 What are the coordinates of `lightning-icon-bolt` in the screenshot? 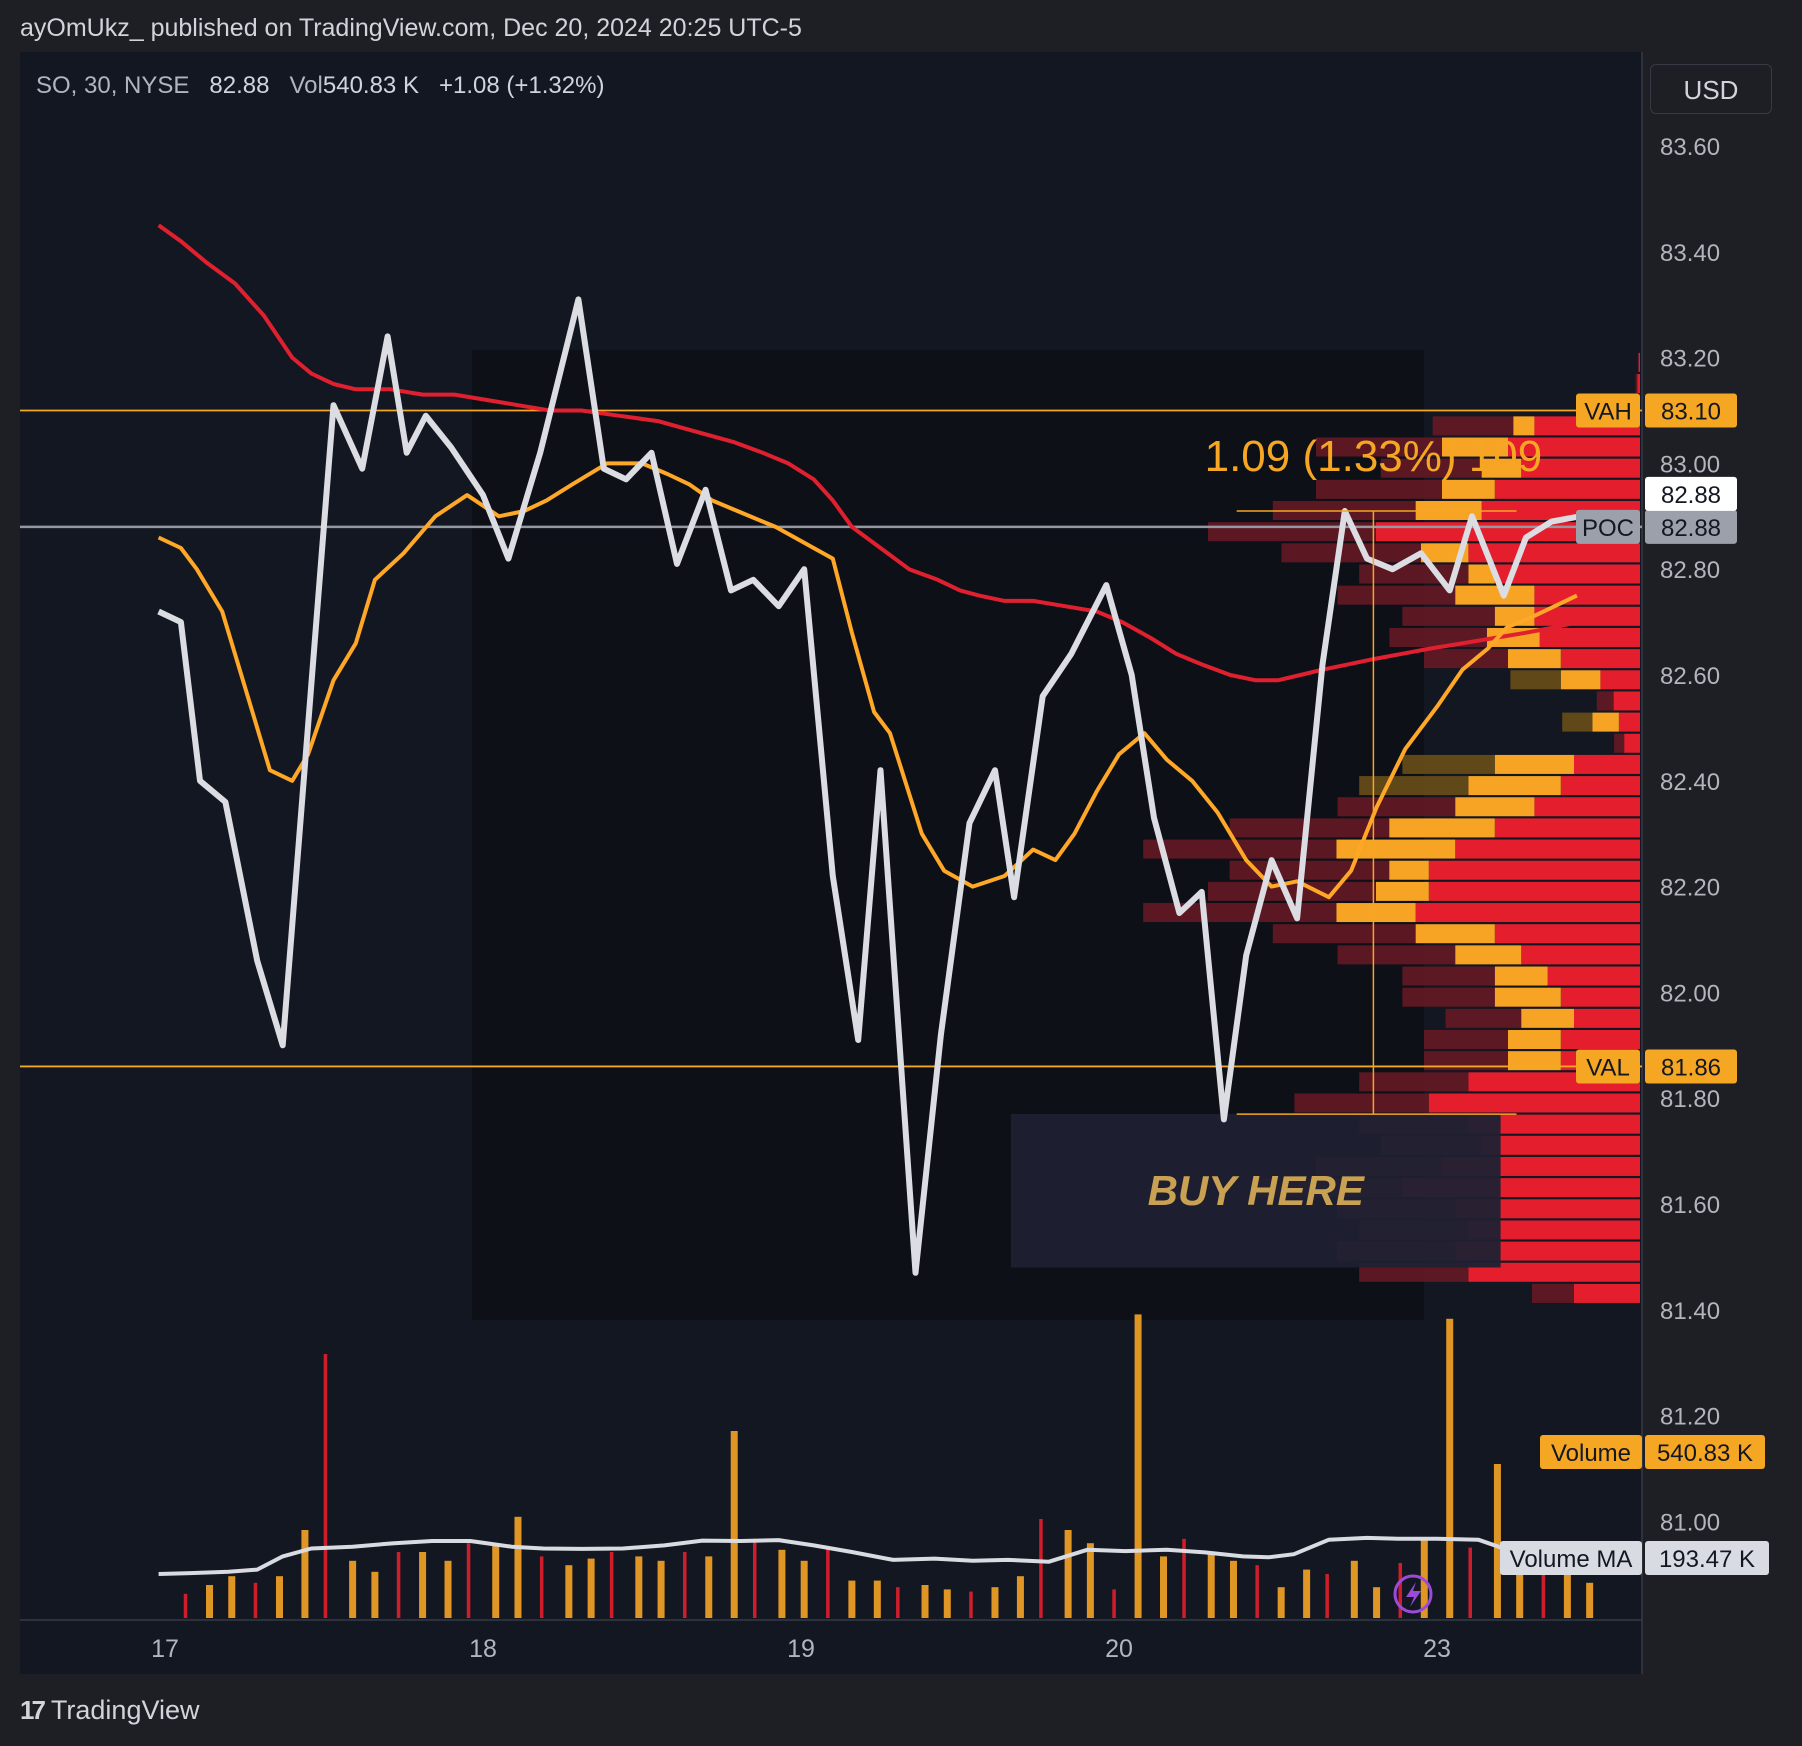 It's located at (1413, 1594).